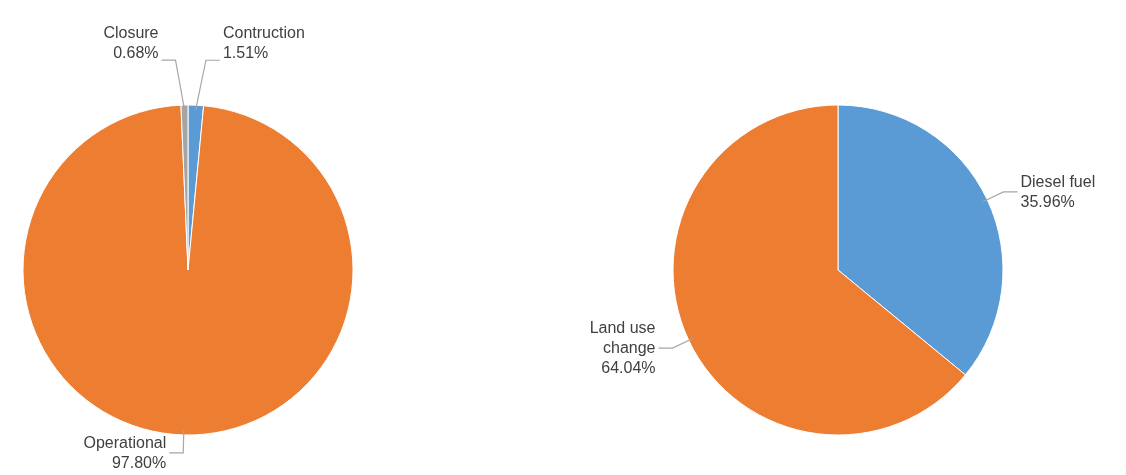 The height and width of the screenshot is (475, 1126). Describe the element at coordinates (1047, 201) in the screenshot. I see `data-label: 35.96%` at that location.